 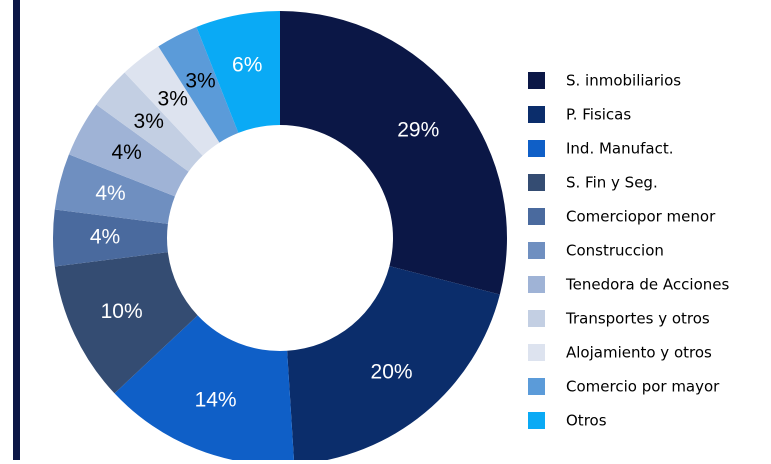 What do you see at coordinates (122, 311) in the screenshot?
I see `segment-label: 10%` at bounding box center [122, 311].